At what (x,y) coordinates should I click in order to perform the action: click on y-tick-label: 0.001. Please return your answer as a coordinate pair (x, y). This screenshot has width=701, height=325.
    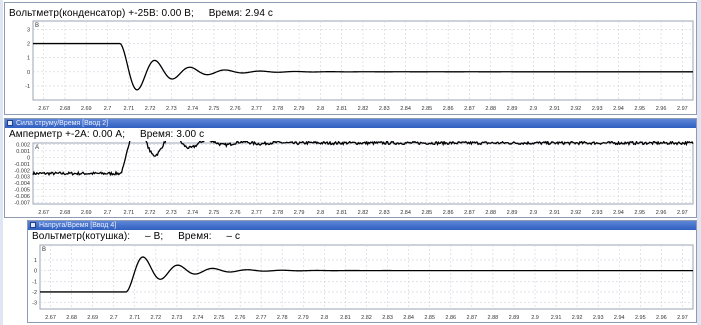
    Looking at the image, I should click on (23, 152).